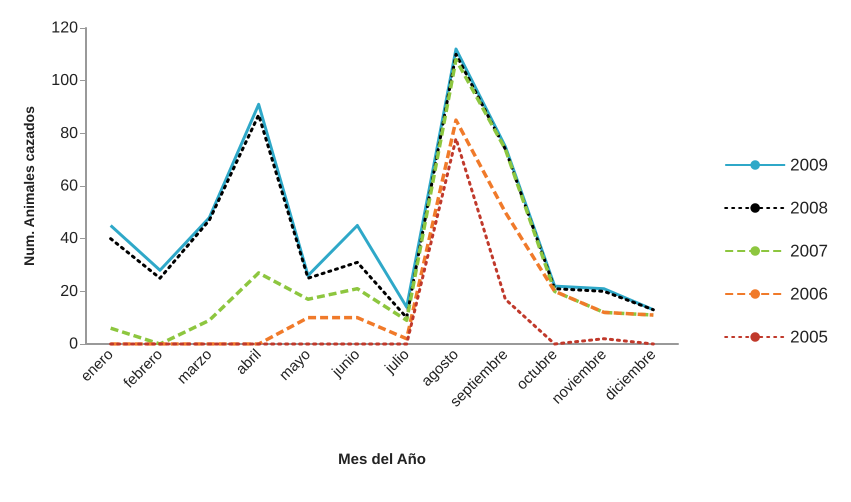 Image resolution: width=851 pixels, height=502 pixels. I want to click on y-tick-label: 0, so click(73, 344).